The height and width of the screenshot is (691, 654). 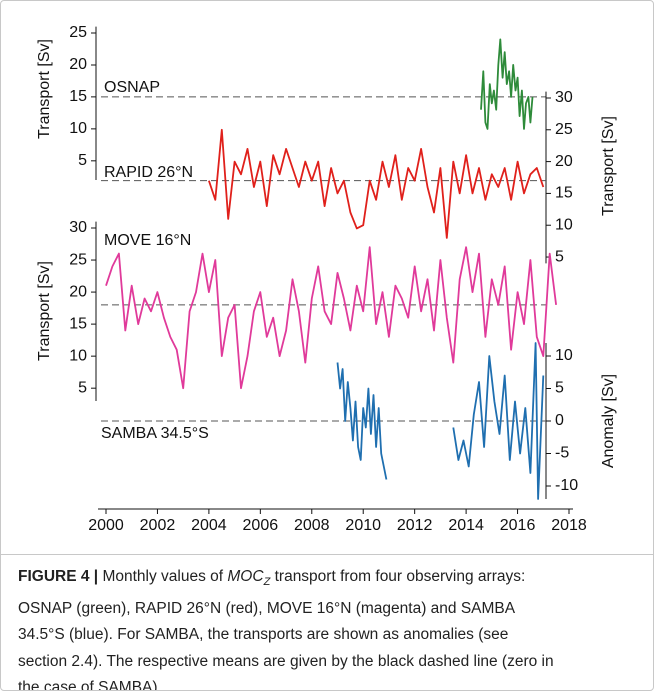 I want to click on x-tick-label: 2014, so click(x=466, y=525).